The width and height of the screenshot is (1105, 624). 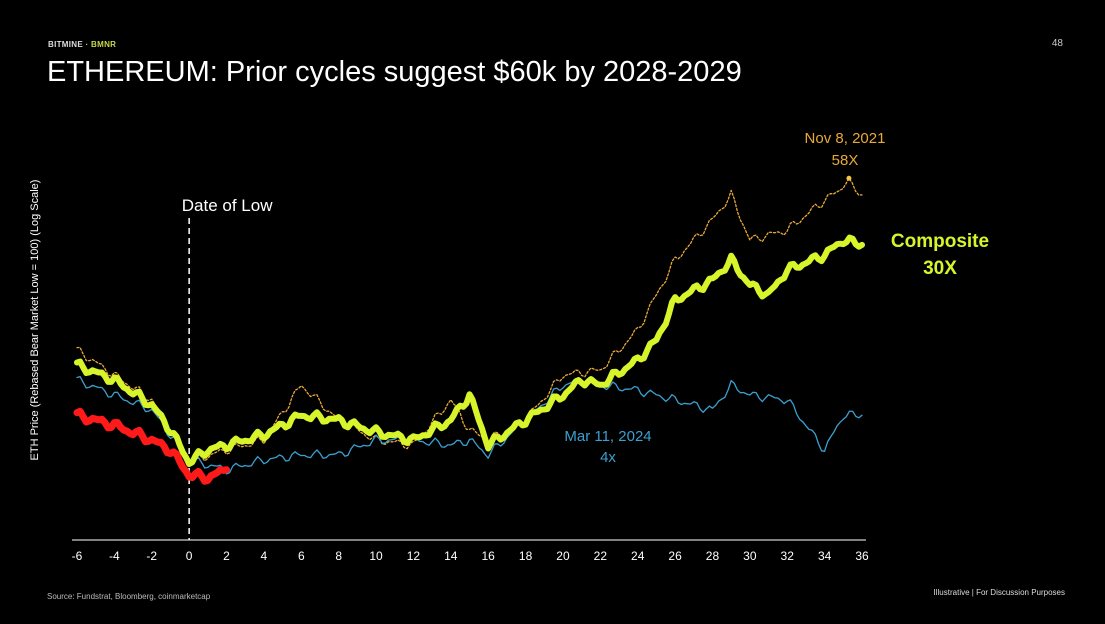 I want to click on x-tick-label: 26, so click(x=675, y=556).